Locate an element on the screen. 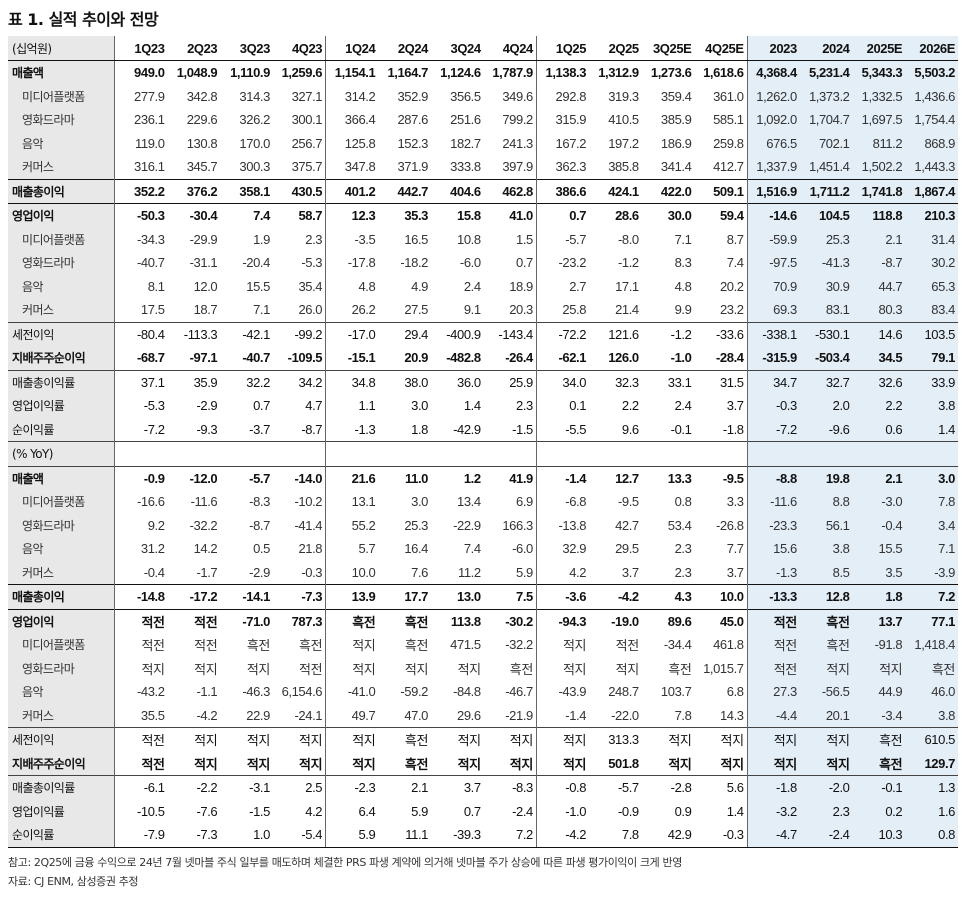  value-cell: 30.2 is located at coordinates (931, 263).